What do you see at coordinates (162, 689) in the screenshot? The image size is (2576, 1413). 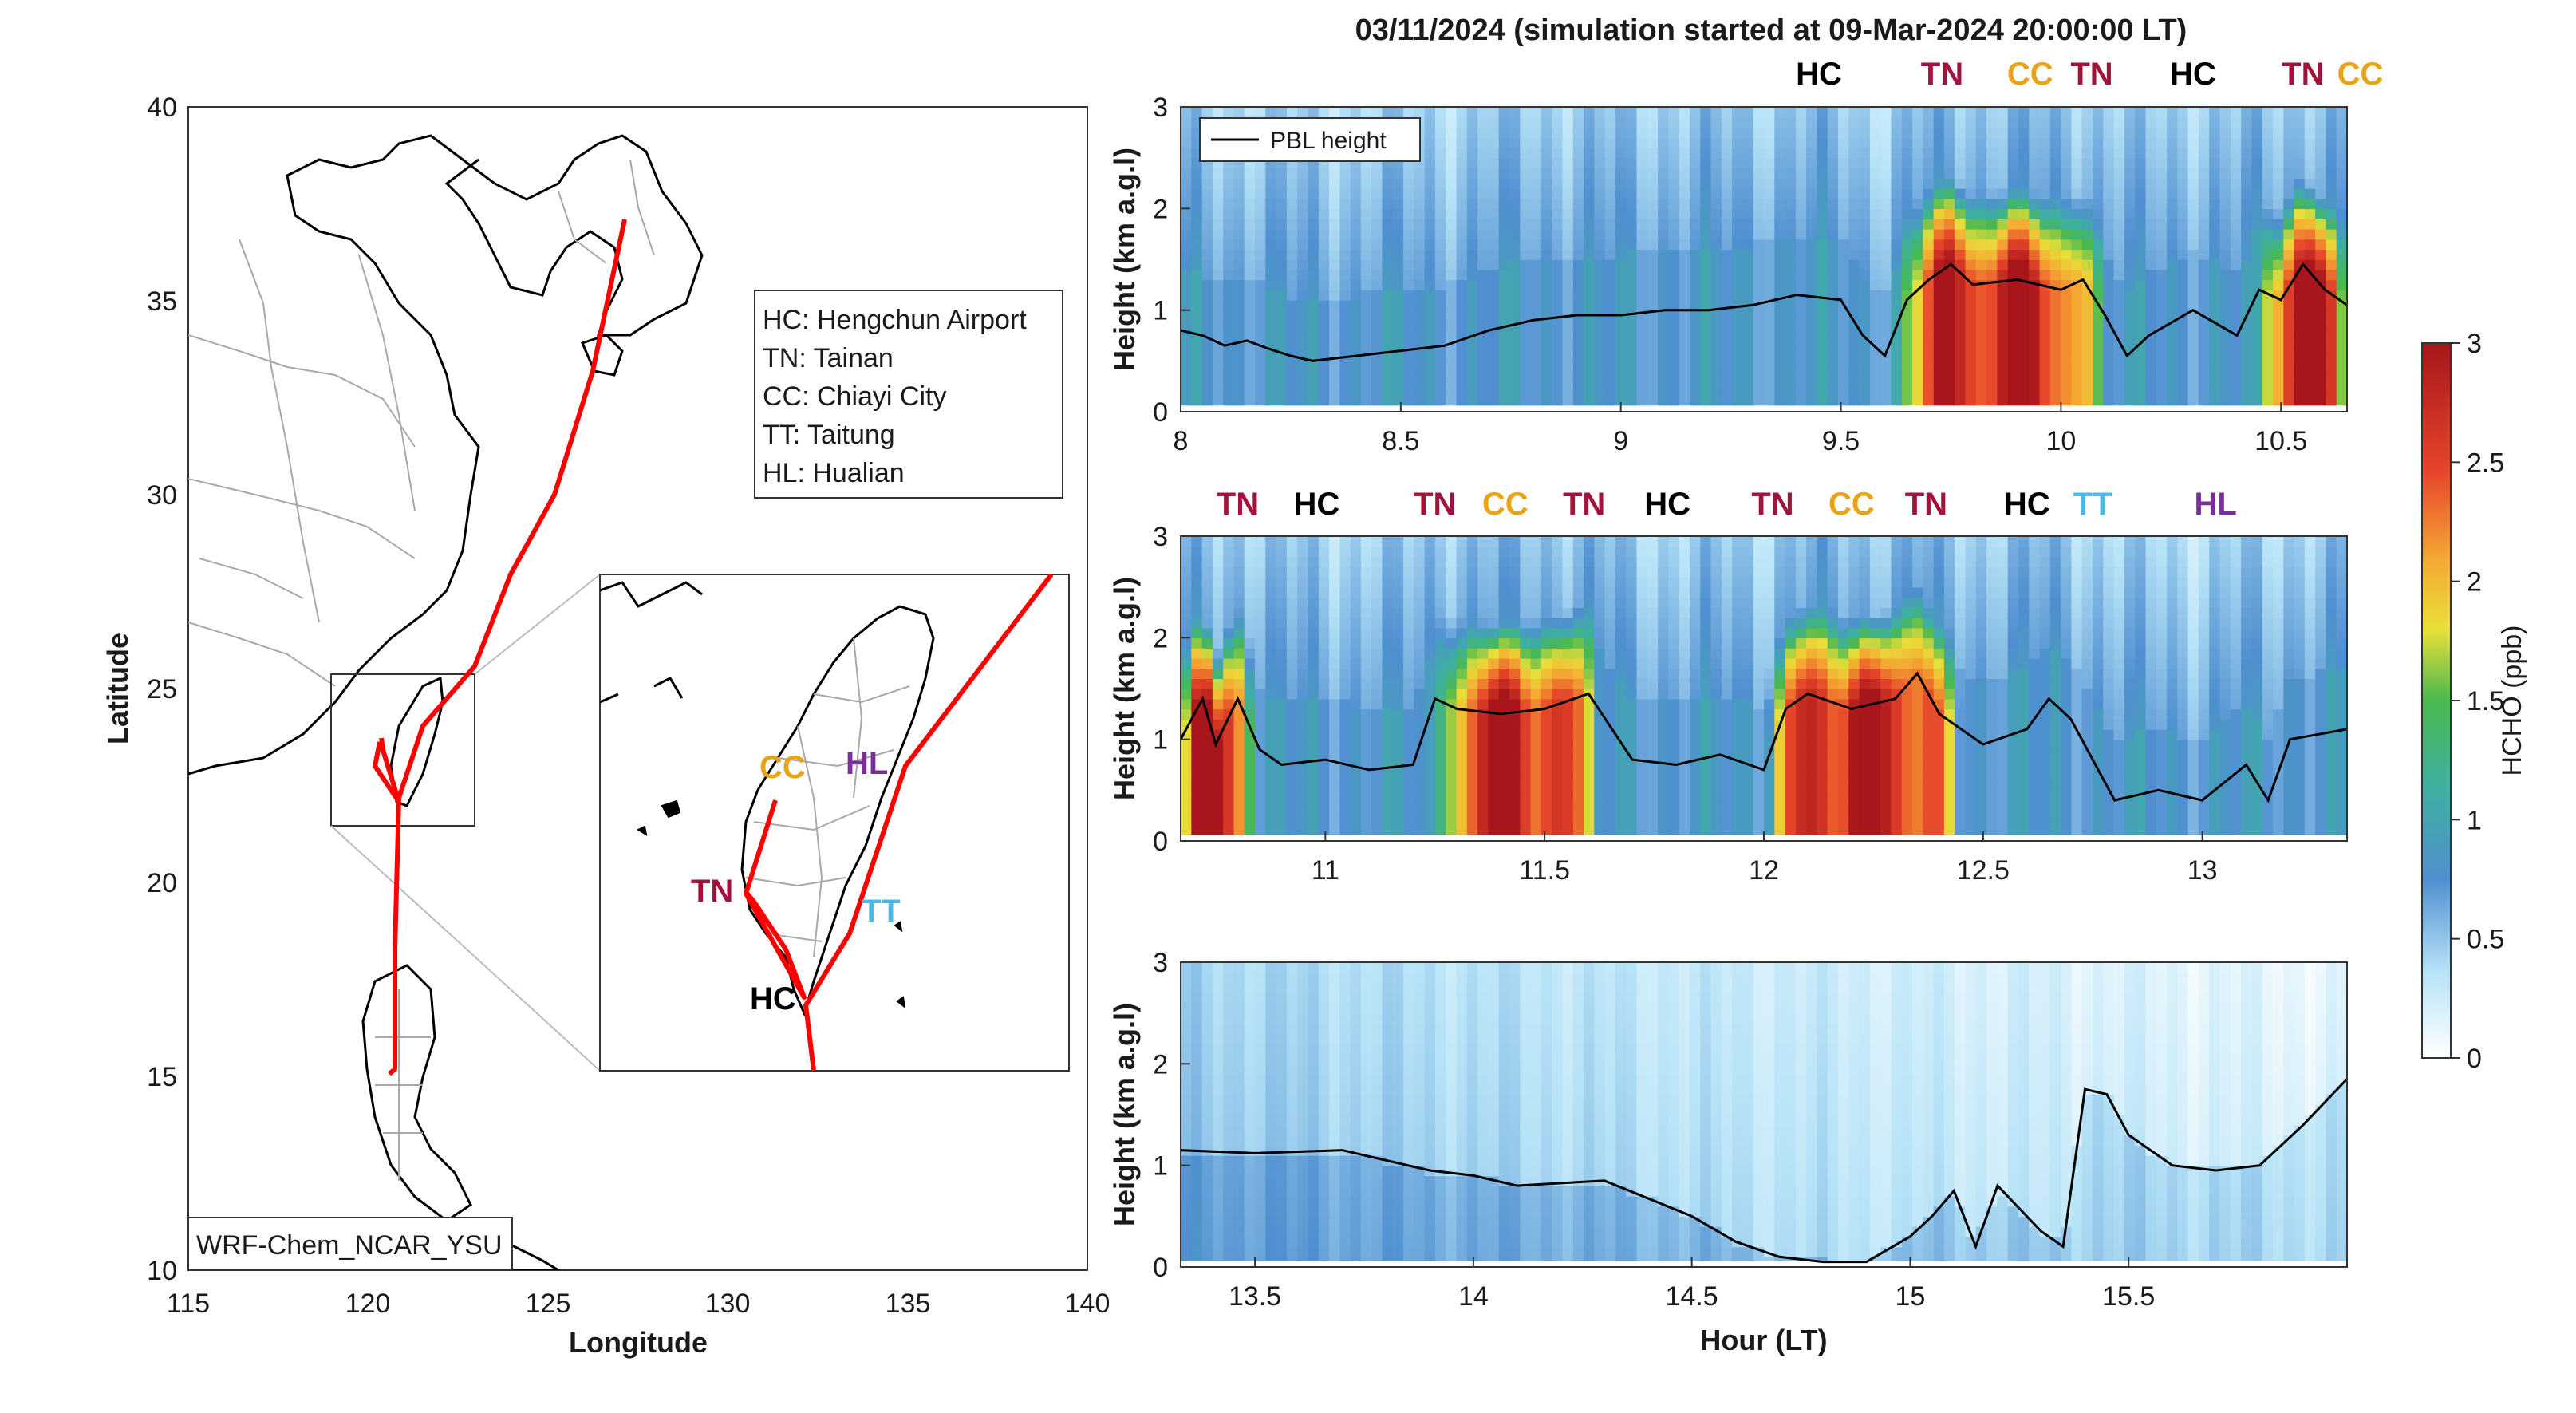 I see `map-y-ticks: 10 15 20 25 30 35 40` at bounding box center [162, 689].